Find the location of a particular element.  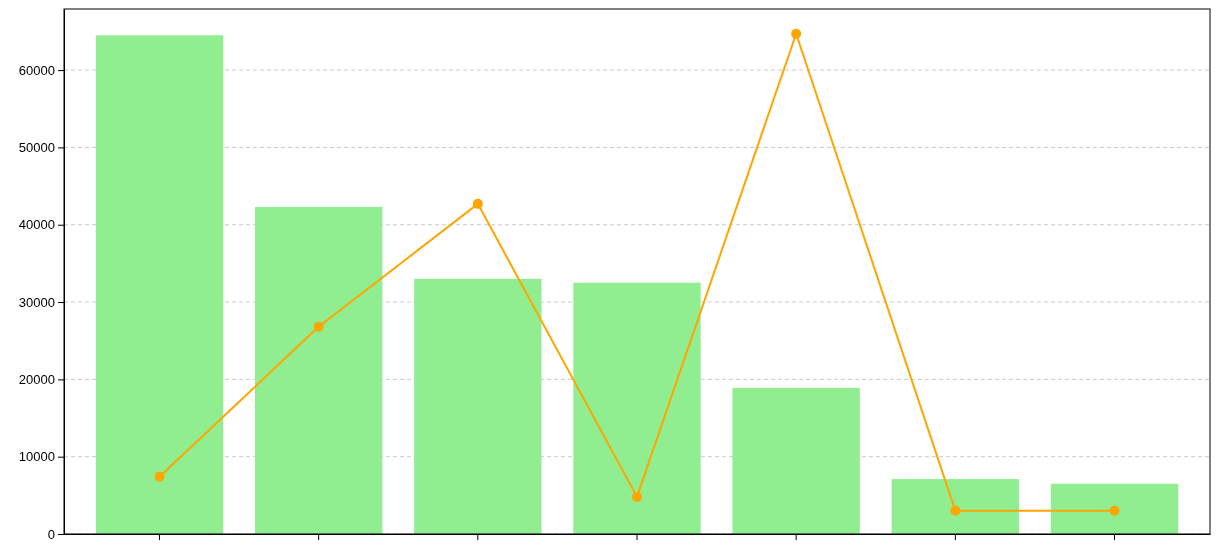

y-tick-label: 50000 is located at coordinates (36, 148).